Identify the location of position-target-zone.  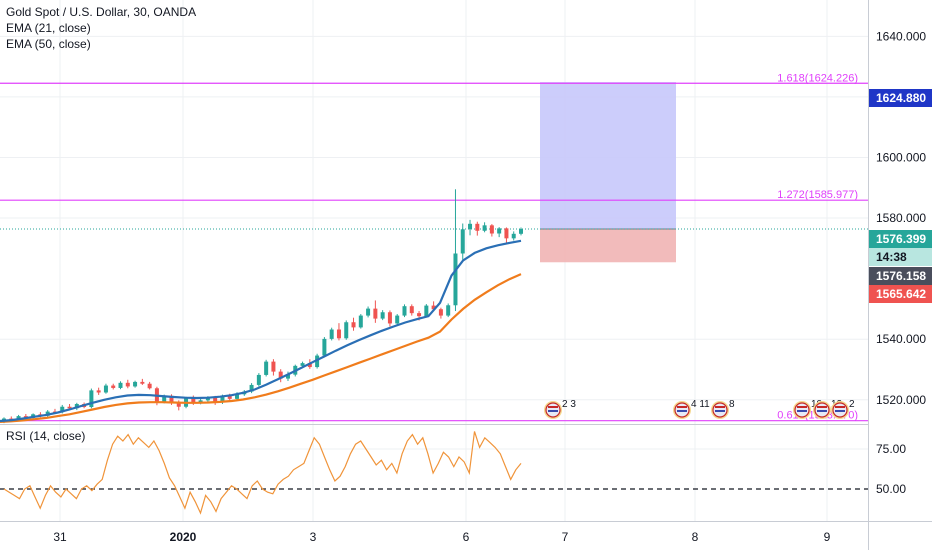
(608, 155).